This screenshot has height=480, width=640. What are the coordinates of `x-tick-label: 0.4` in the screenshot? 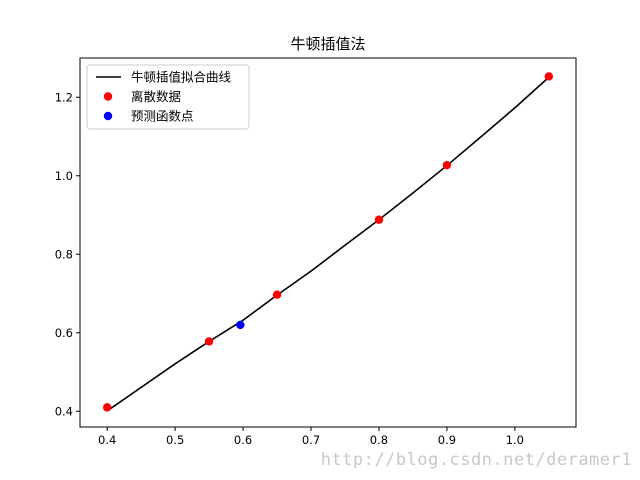 It's located at (107, 440).